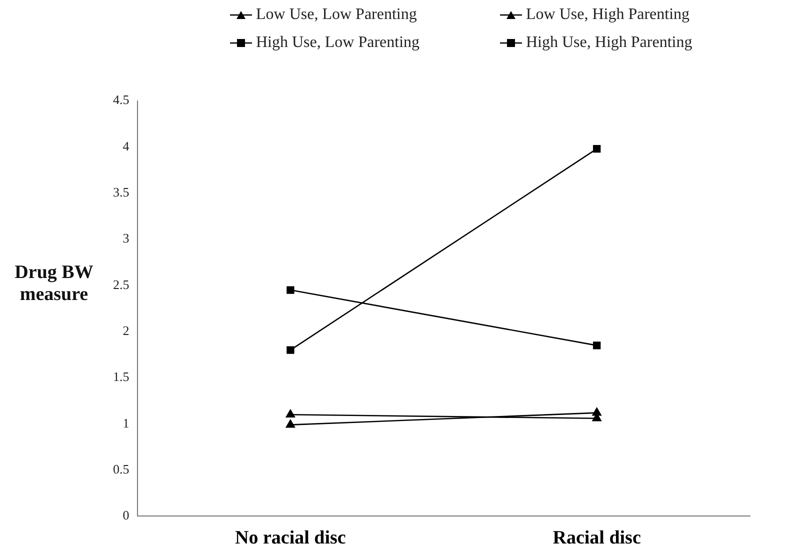 Image resolution: width=798 pixels, height=556 pixels. Describe the element at coordinates (338, 43) in the screenshot. I see `legend-label: High Use, Low Parenting` at that location.